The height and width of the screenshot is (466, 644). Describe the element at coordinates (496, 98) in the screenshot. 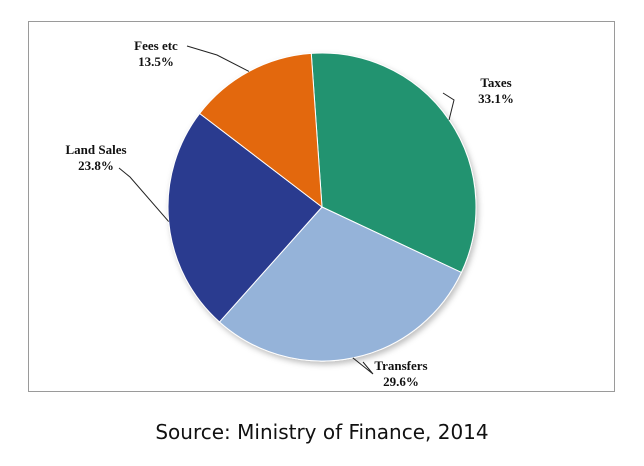

I see `slice-value-taxes: 33.1%` at that location.